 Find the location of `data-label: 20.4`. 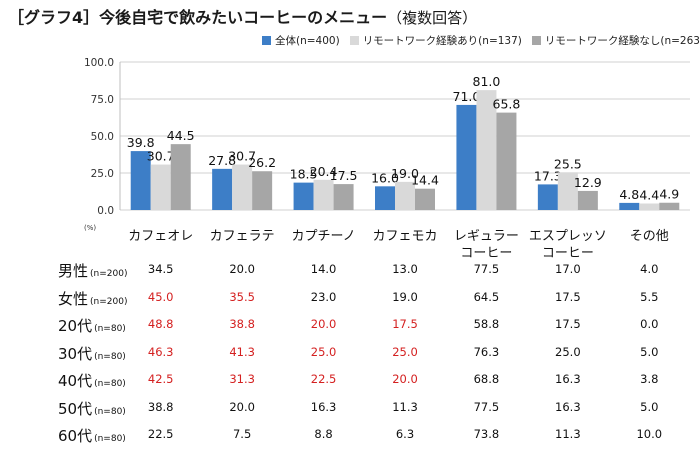

data-label: 20.4 is located at coordinates (324, 171).